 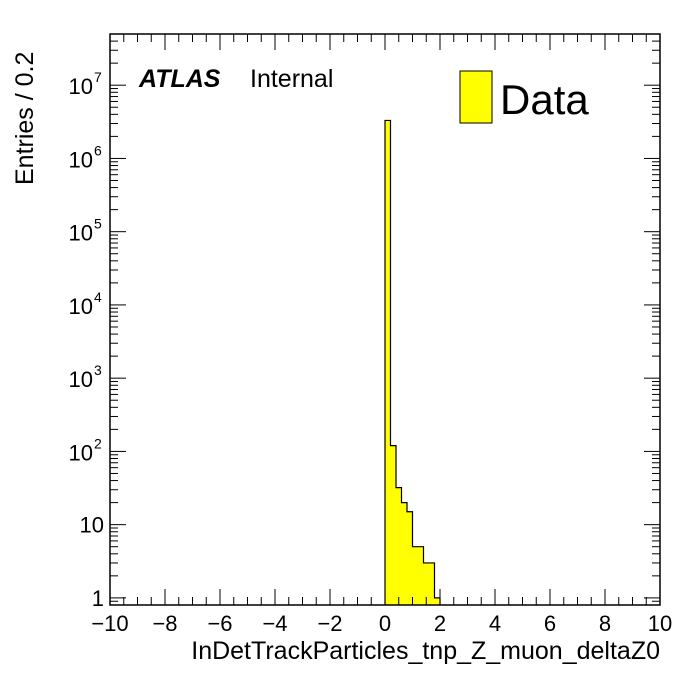 I want to click on x-tick-label: 4, so click(x=495, y=623).